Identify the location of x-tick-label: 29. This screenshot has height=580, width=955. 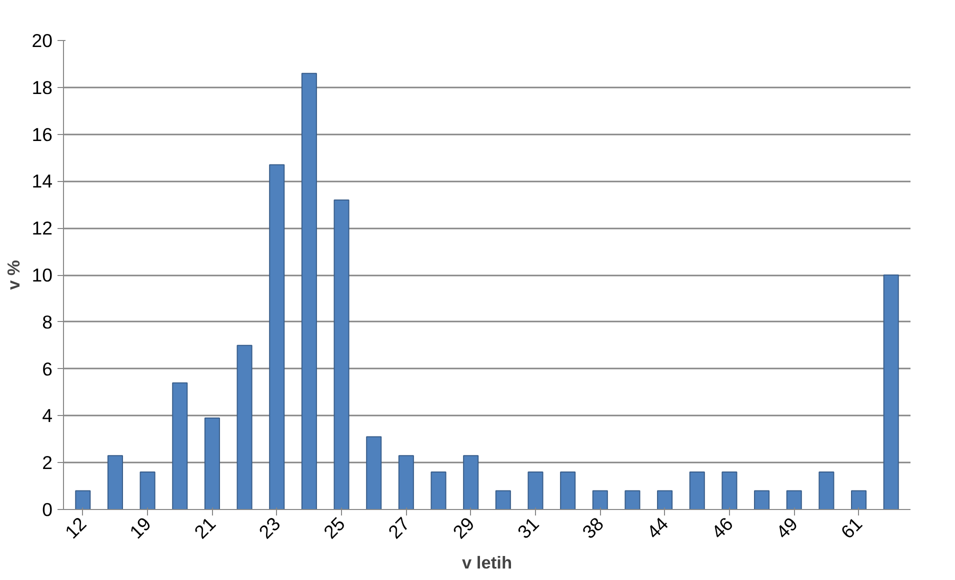
(463, 528).